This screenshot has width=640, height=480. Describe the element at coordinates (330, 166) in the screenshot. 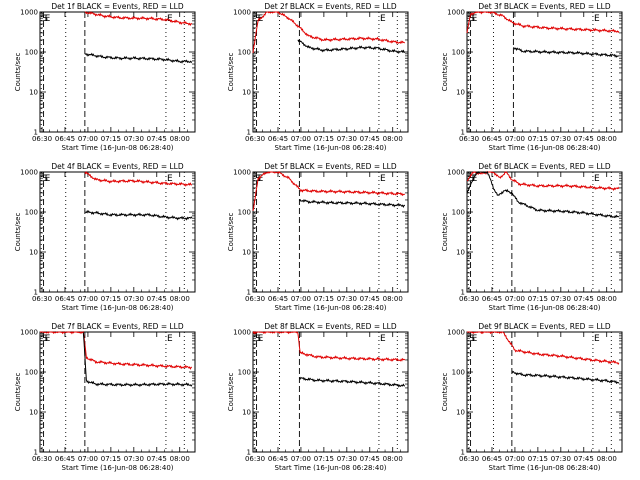

I see `chart-title: Det 5f BLACK = Events, RED = LLD` at that location.